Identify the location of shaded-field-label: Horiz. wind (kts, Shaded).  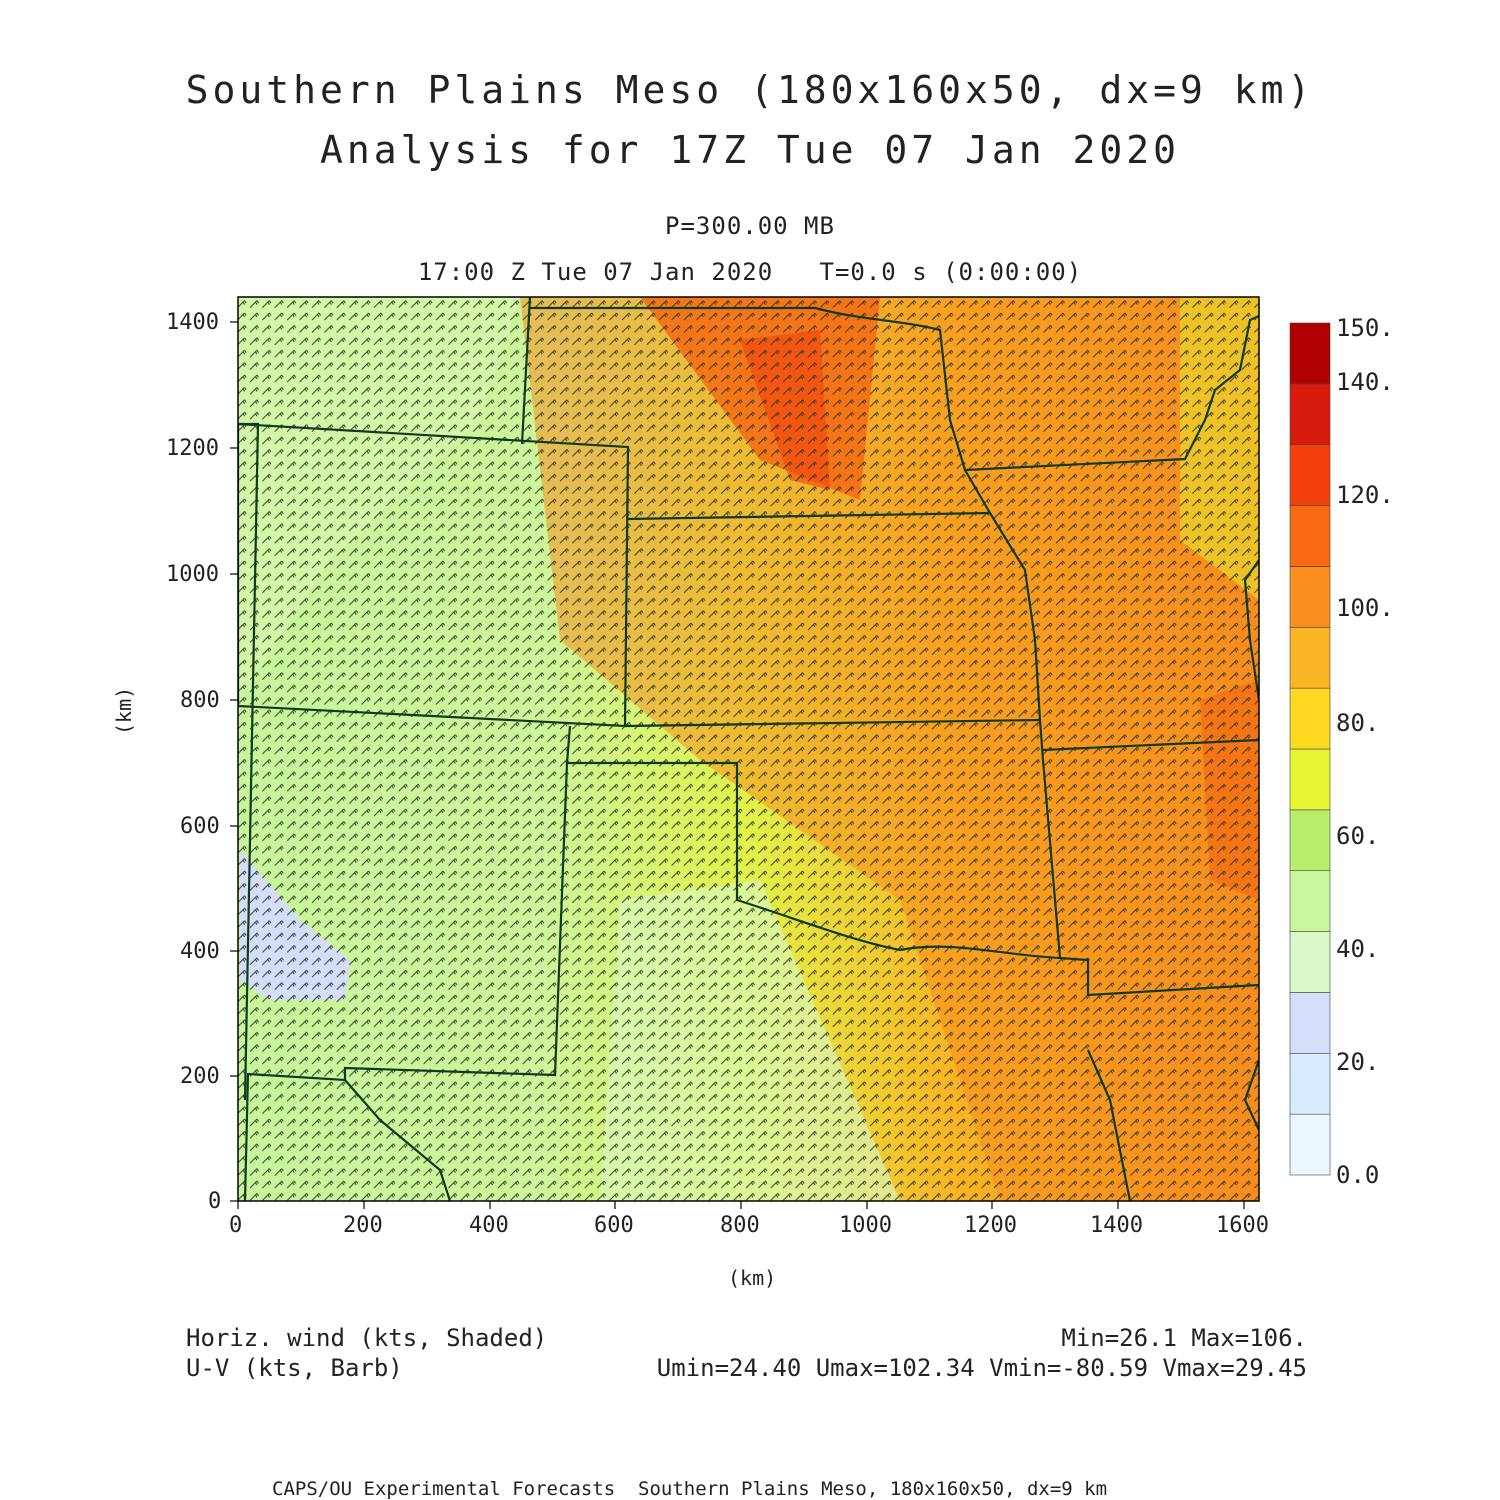
(367, 1338).